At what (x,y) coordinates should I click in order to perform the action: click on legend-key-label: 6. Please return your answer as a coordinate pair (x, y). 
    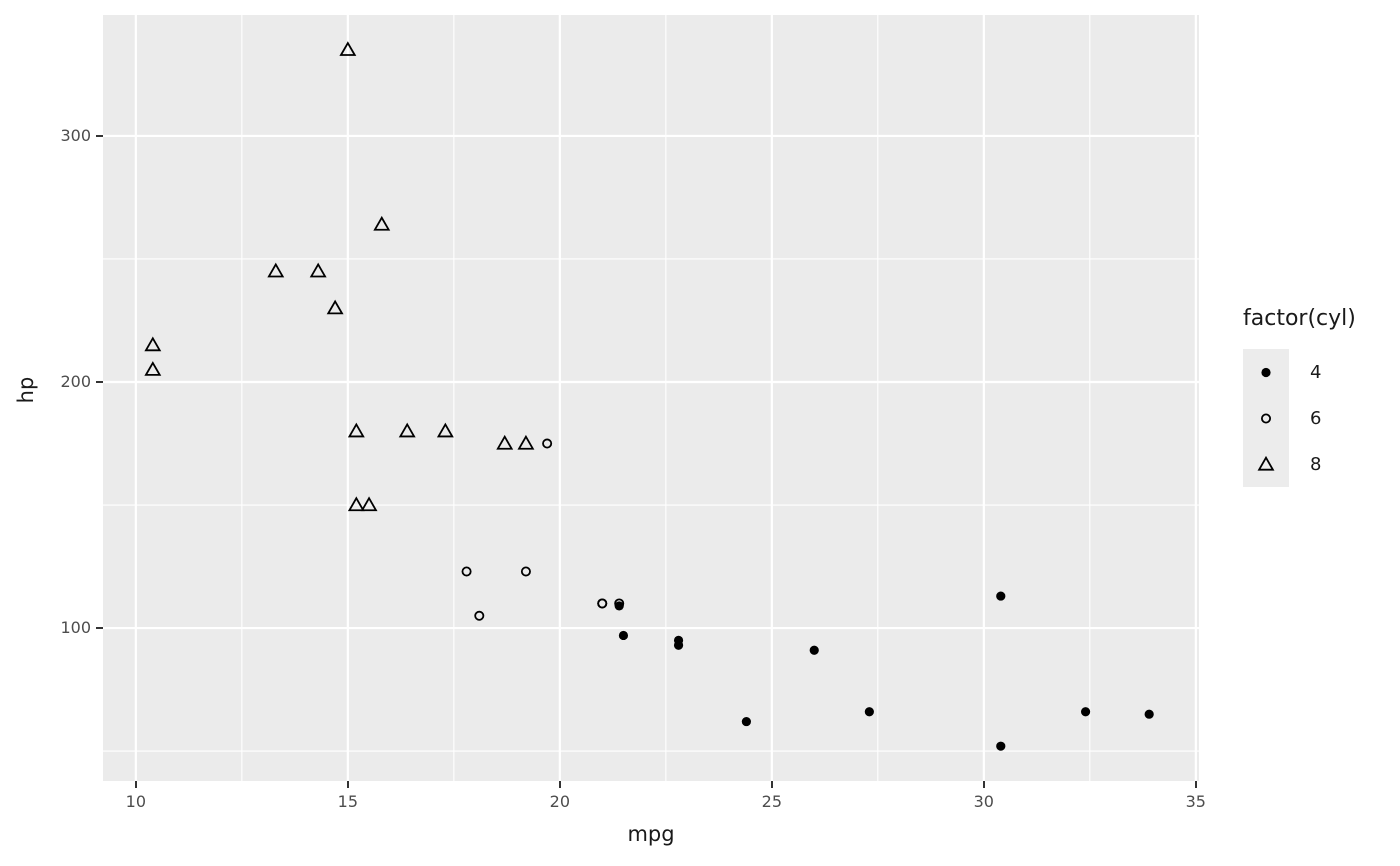
    Looking at the image, I should click on (1316, 418).